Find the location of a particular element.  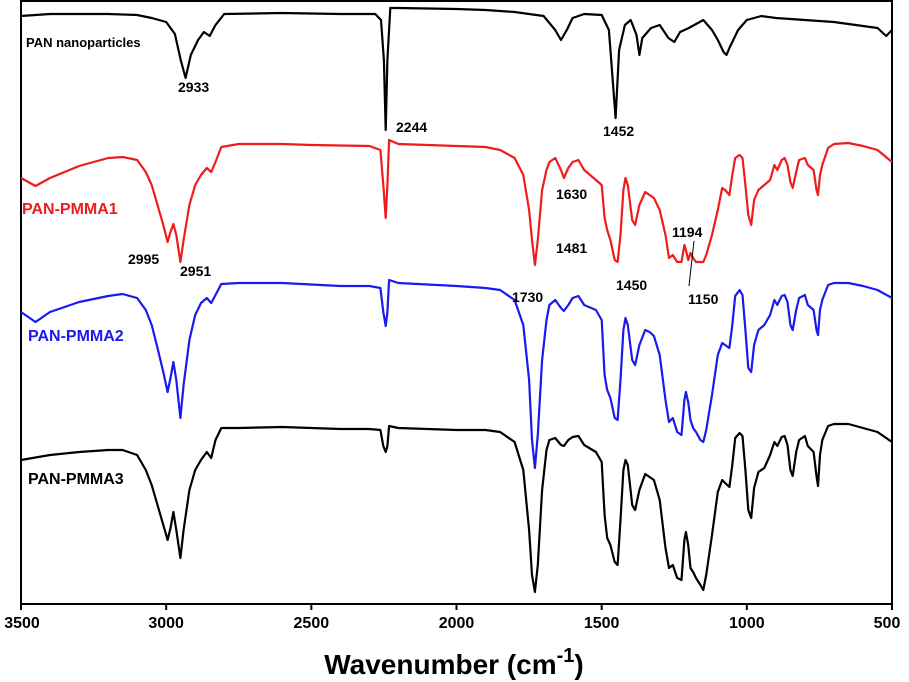

peak-label-2244: 2244 is located at coordinates (411, 127).